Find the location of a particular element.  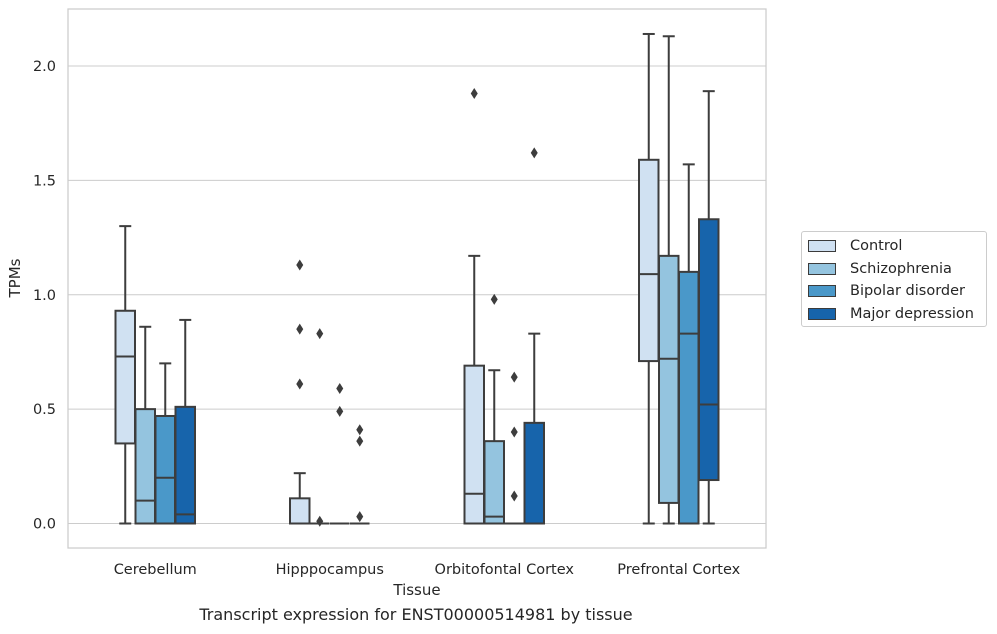

y-tick-label: 0.5 is located at coordinates (44, 410).